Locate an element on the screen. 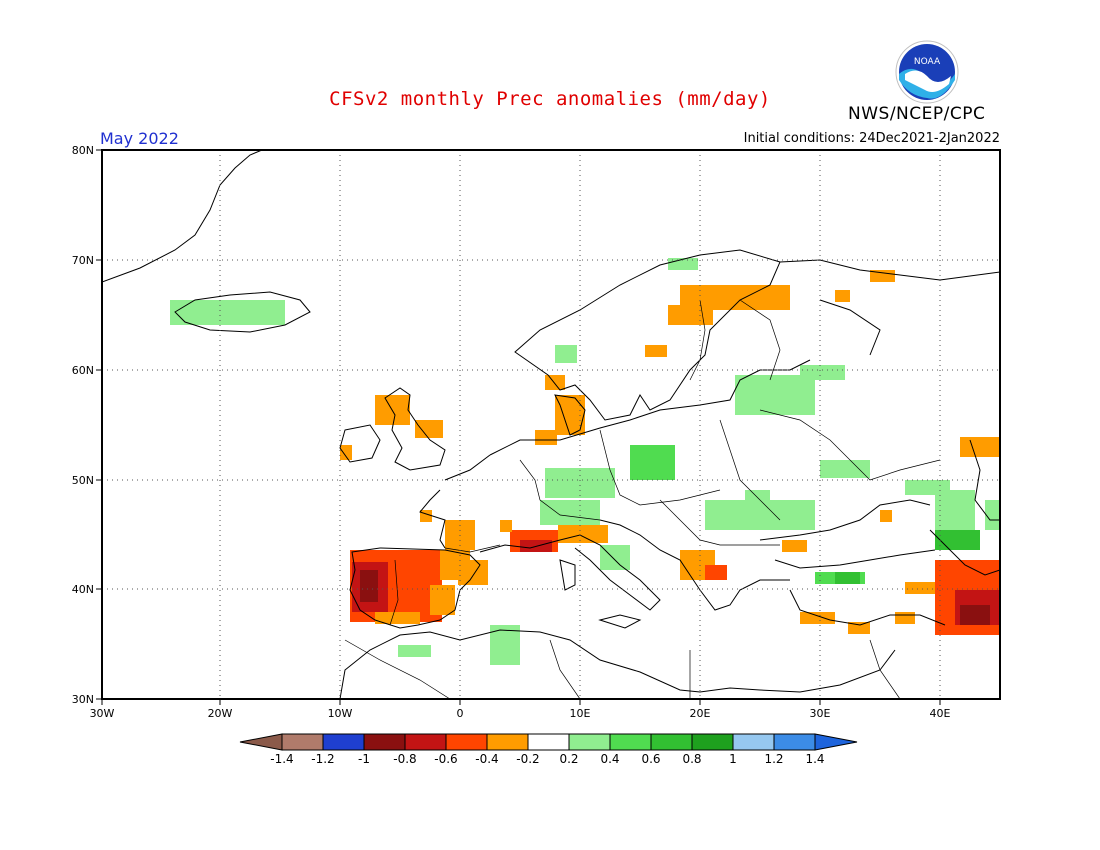  patch-morocco-wet is located at coordinates (414, 651).